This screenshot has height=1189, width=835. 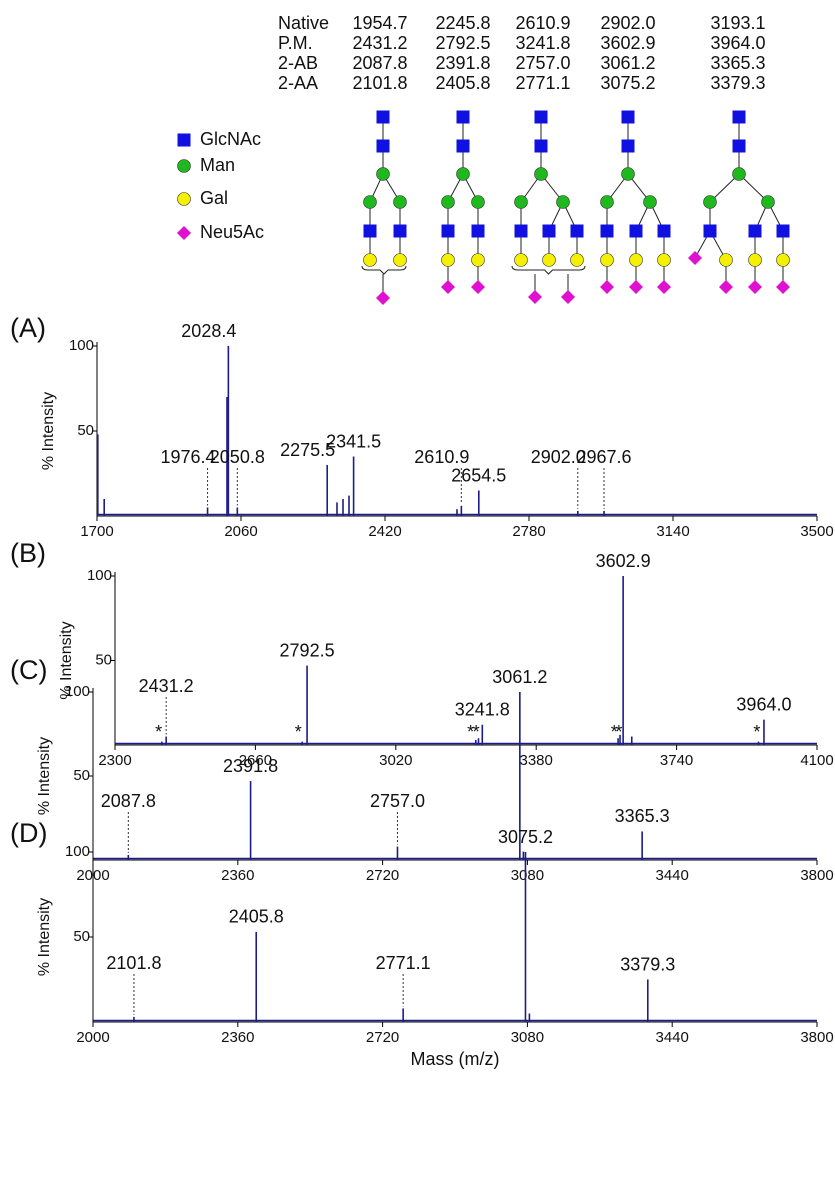 What do you see at coordinates (647, 964) in the screenshot?
I see `peak-label: 3379.3` at bounding box center [647, 964].